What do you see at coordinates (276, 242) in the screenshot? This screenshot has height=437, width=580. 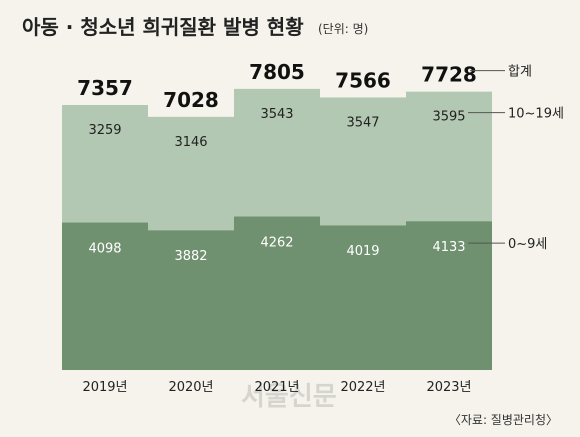 I see `value-label-0-9-2: 4262` at bounding box center [276, 242].